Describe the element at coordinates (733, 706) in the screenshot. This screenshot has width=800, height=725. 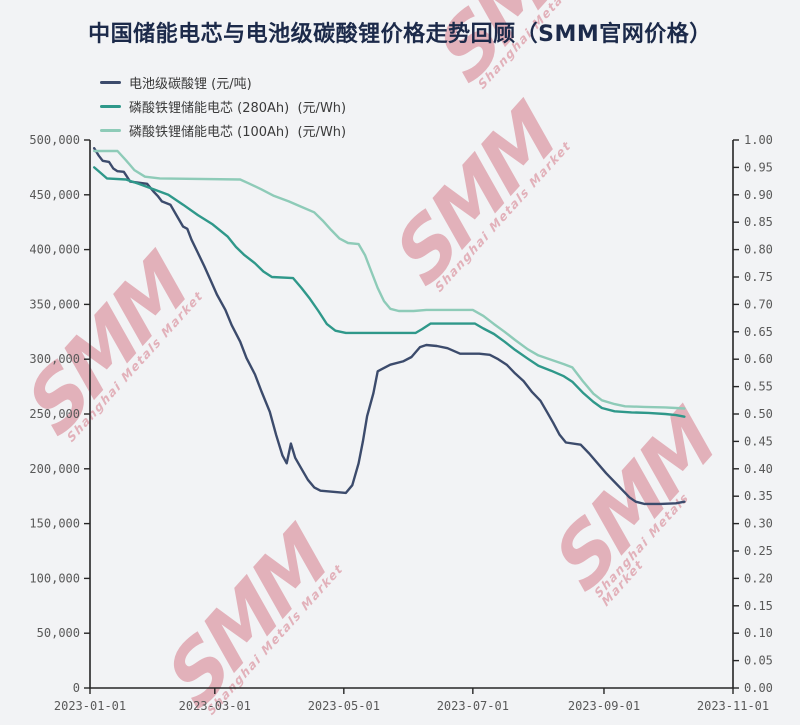
I see `x-tick-label: 2023-11-01` at that location.